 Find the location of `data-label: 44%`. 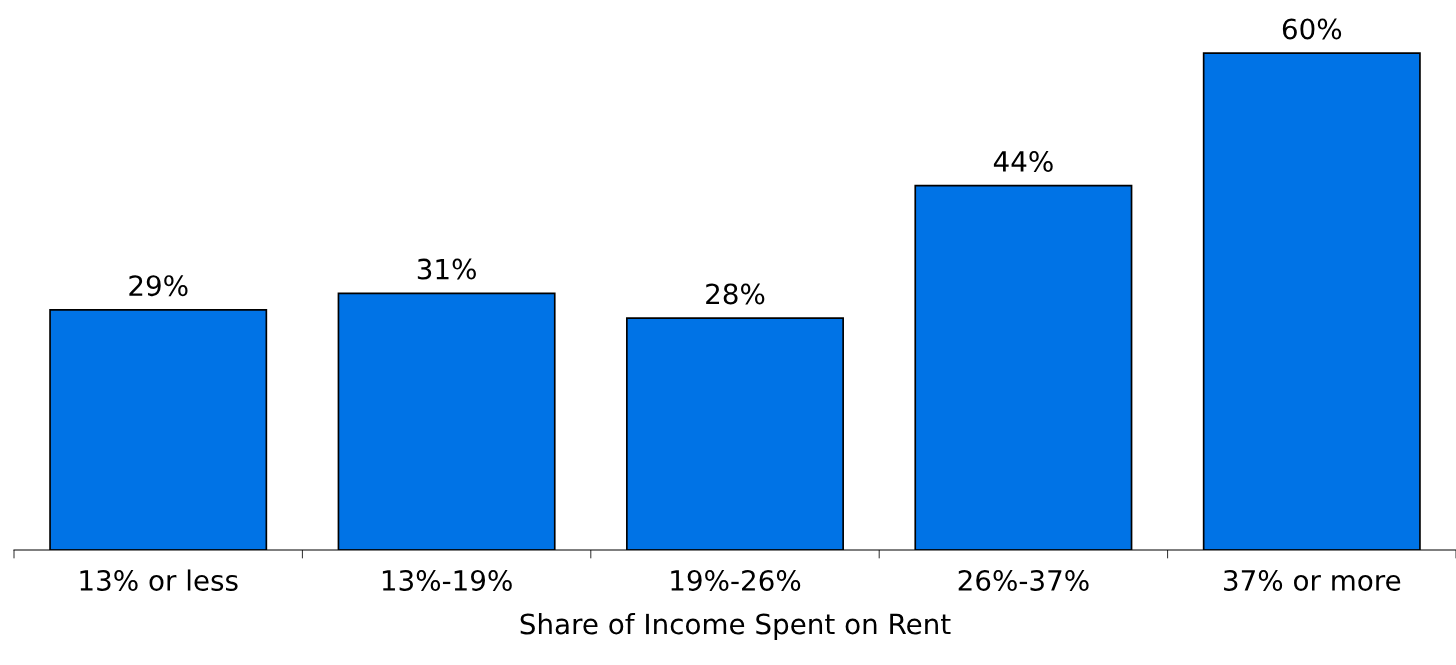

data-label: 44% is located at coordinates (1023, 161).